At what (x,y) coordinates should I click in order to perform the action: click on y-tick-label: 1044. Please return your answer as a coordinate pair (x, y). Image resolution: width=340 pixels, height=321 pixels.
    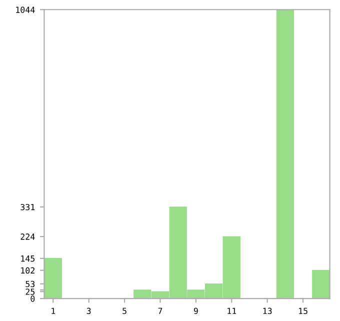
    Looking at the image, I should click on (25, 9).